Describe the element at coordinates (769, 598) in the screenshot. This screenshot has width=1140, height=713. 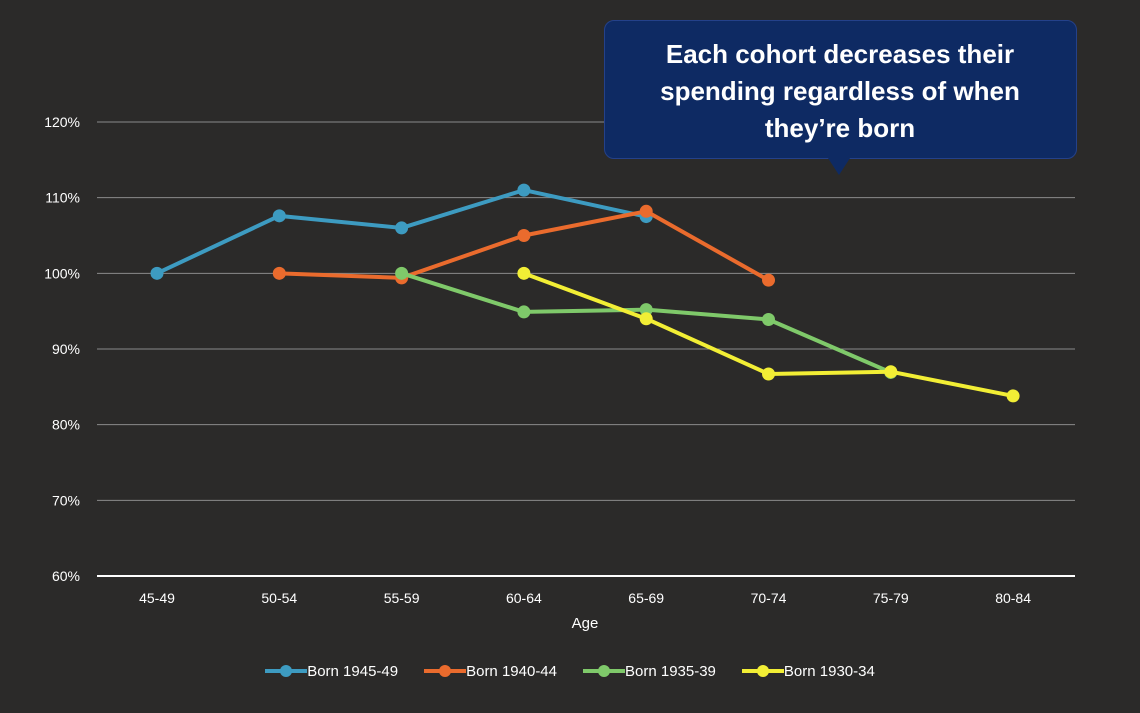
I see `x-tick-label: 70-74` at that location.